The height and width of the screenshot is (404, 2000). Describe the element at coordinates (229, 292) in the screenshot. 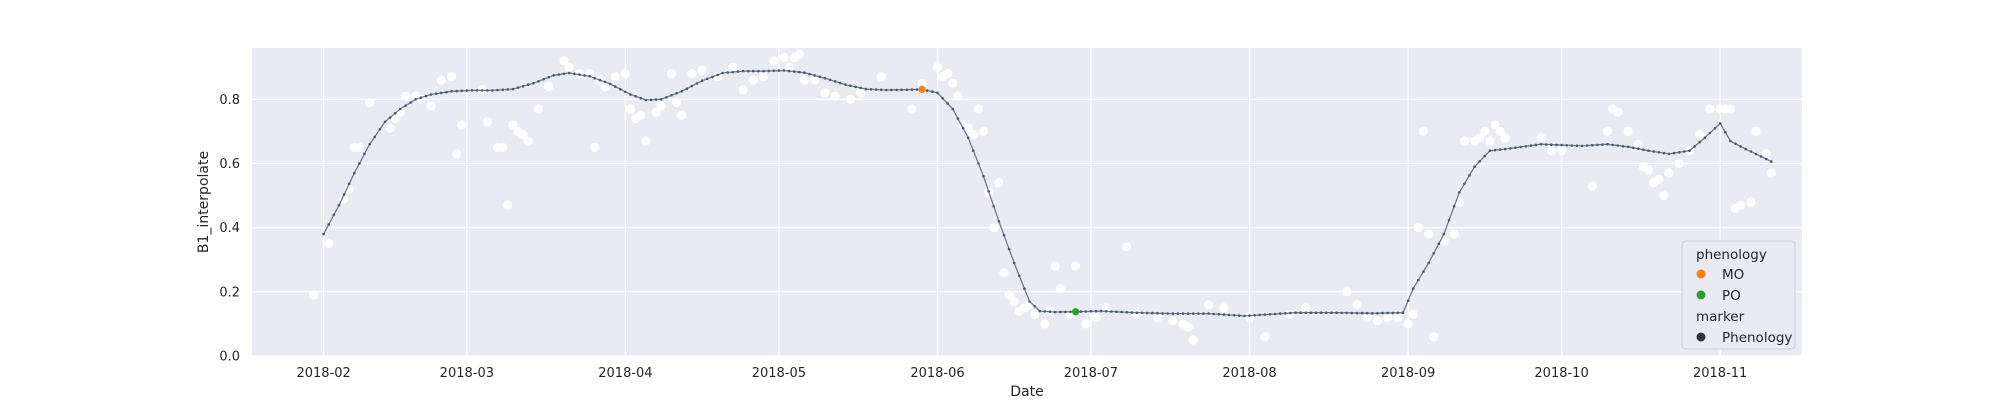

I see `y-tick-label: 0.2` at that location.